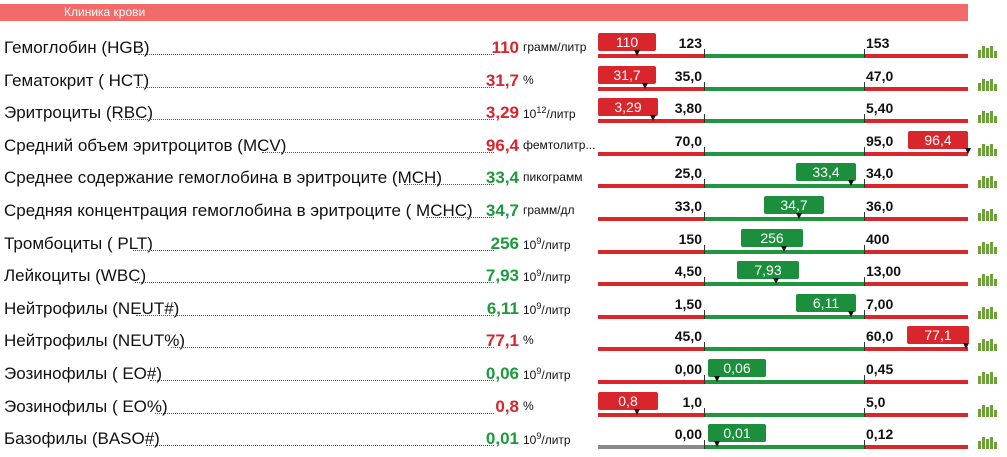 Image resolution: width=1007 pixels, height=457 pixels. I want to click on result-row: Базофилы (BASO#) 0,01 109/литр 0,00 0,12 0,01, so click(503, 433).